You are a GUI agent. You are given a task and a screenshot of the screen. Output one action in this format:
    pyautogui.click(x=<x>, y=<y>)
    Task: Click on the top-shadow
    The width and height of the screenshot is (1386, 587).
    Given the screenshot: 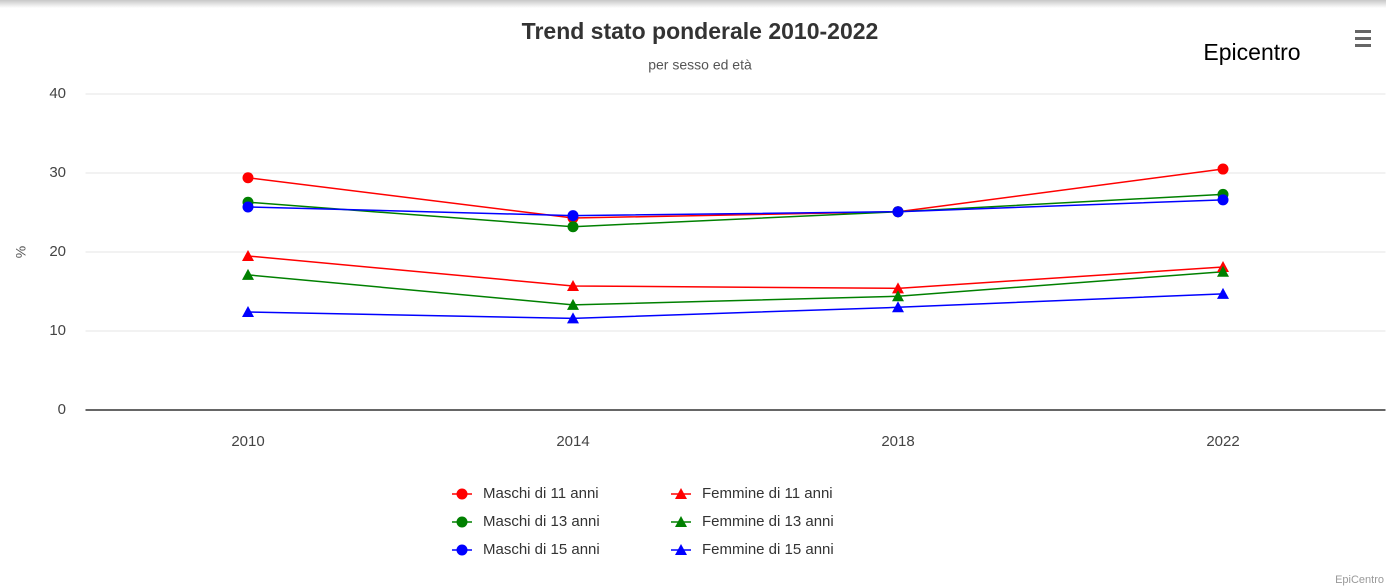 What is the action you would take?
    pyautogui.click(x=693, y=4)
    